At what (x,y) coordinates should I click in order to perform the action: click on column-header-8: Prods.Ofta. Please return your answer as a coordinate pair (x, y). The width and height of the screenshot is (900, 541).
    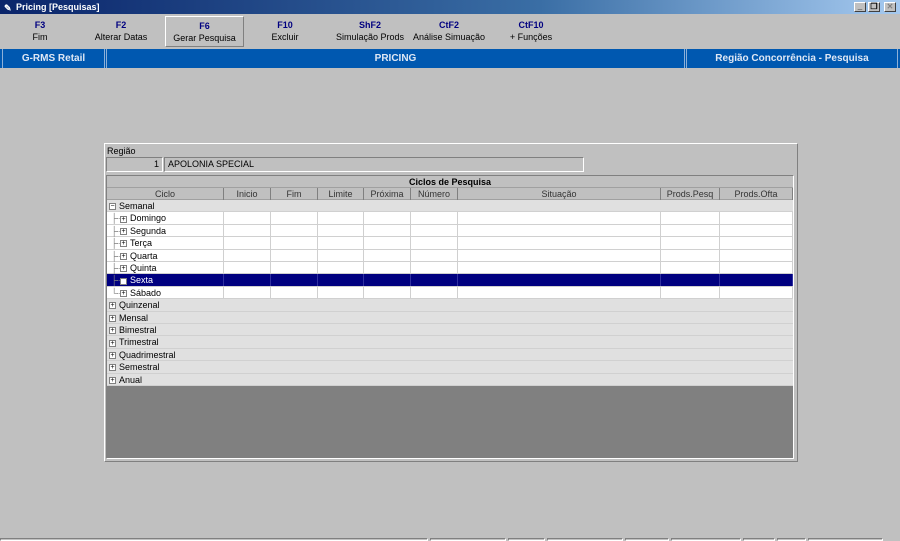
    Looking at the image, I should click on (756, 194).